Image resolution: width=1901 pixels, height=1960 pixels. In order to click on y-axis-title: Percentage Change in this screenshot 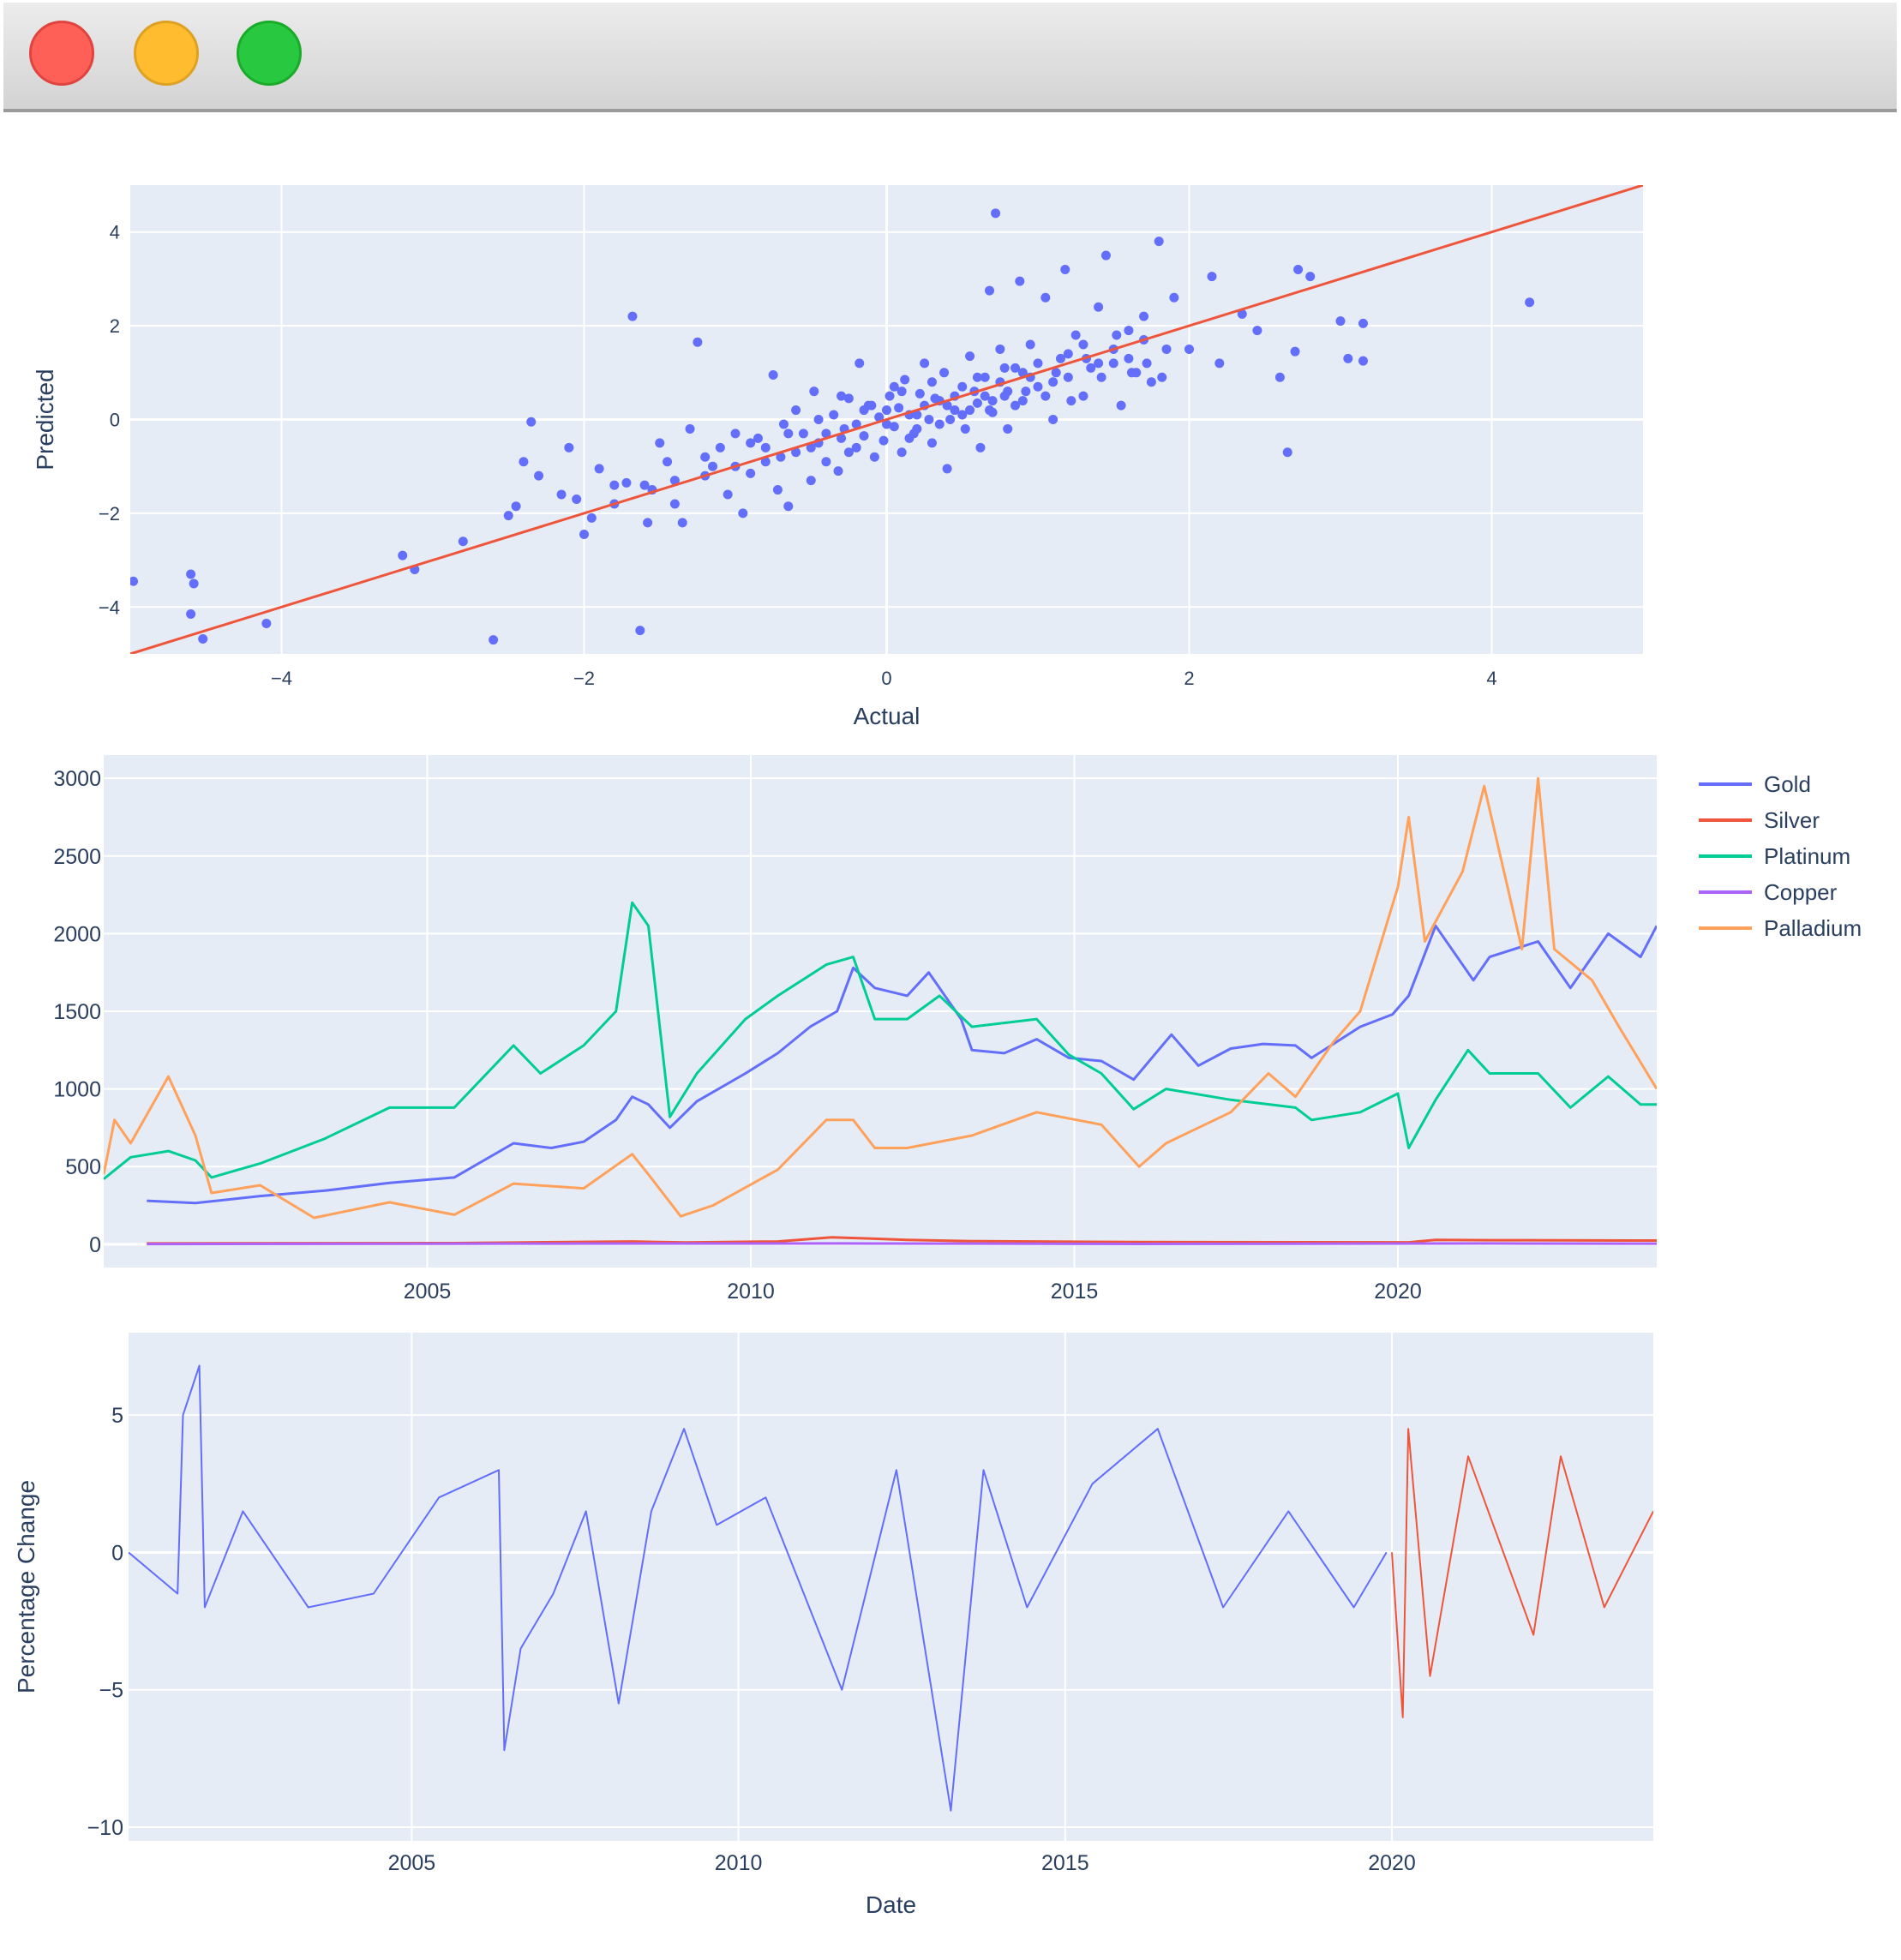, I will do `click(26, 1586)`.